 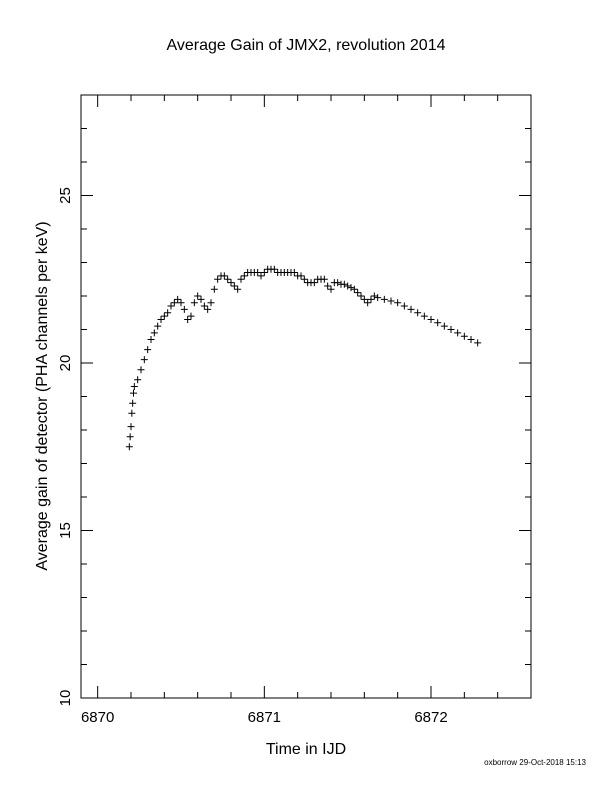 What do you see at coordinates (65, 698) in the screenshot?
I see `y-tick-label: 10` at bounding box center [65, 698].